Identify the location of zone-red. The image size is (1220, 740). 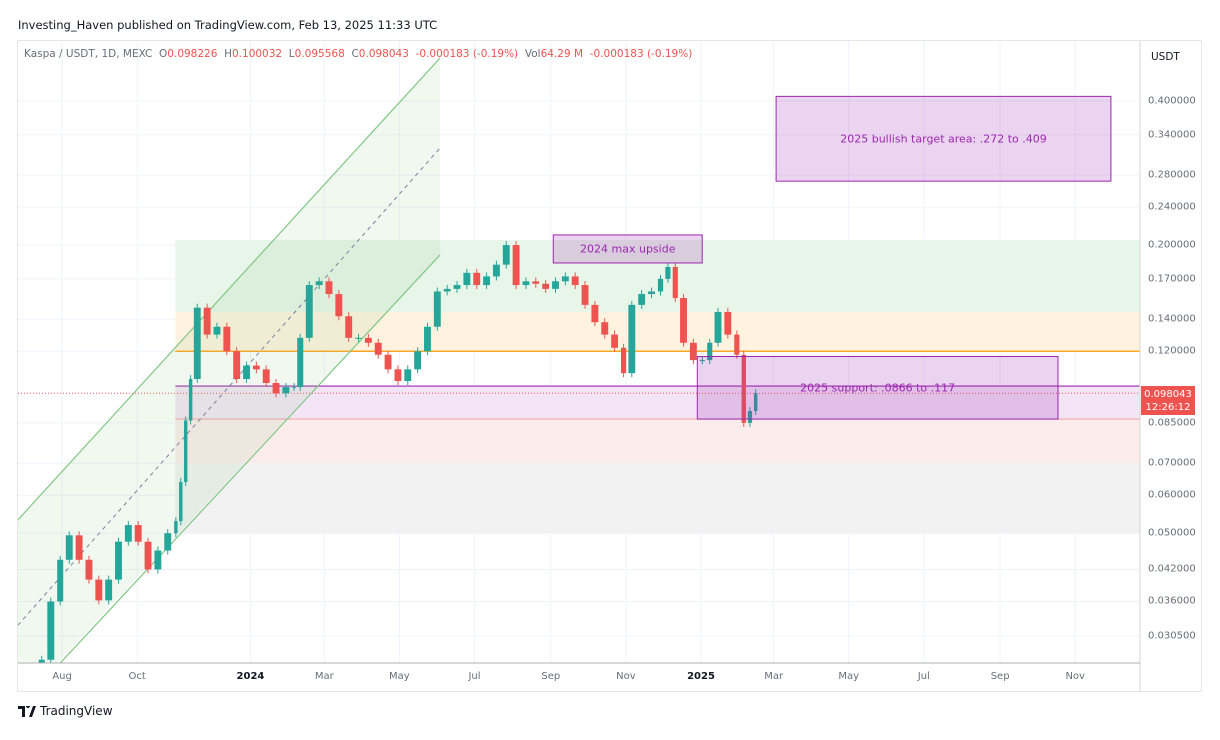
(657, 441).